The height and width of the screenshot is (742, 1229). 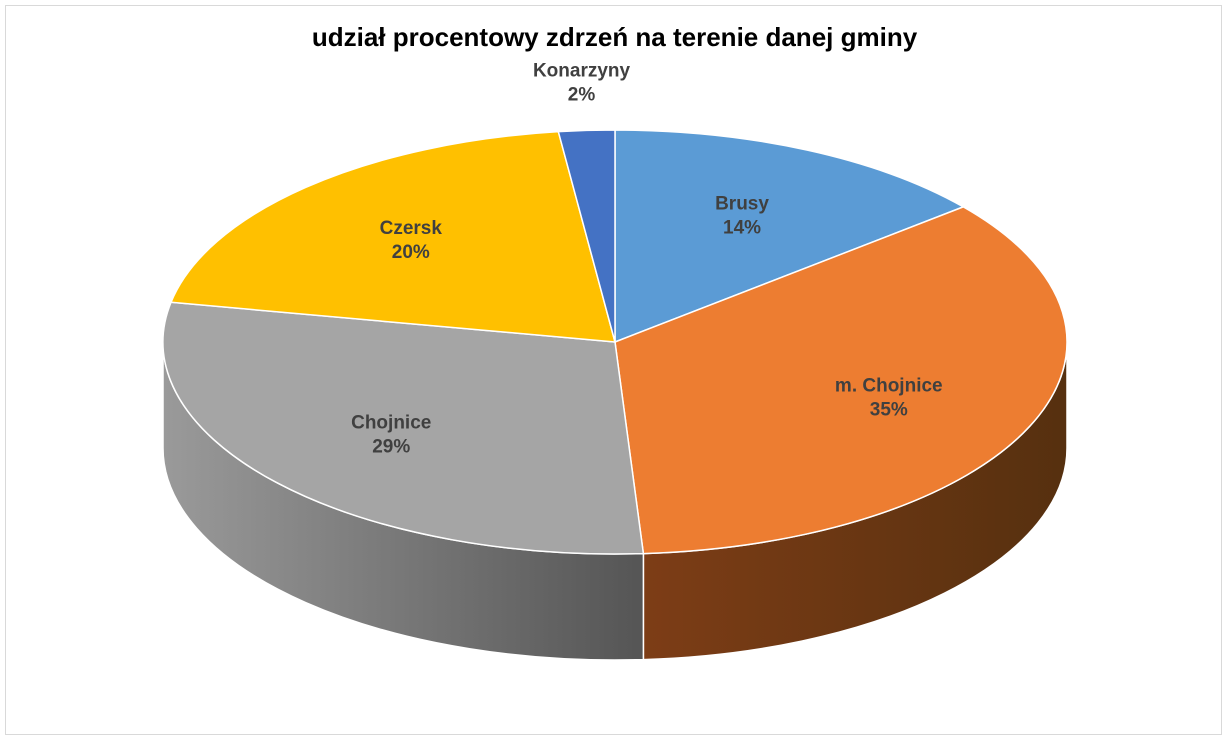 What do you see at coordinates (411, 252) in the screenshot?
I see `slice-value-czersk: 20%` at bounding box center [411, 252].